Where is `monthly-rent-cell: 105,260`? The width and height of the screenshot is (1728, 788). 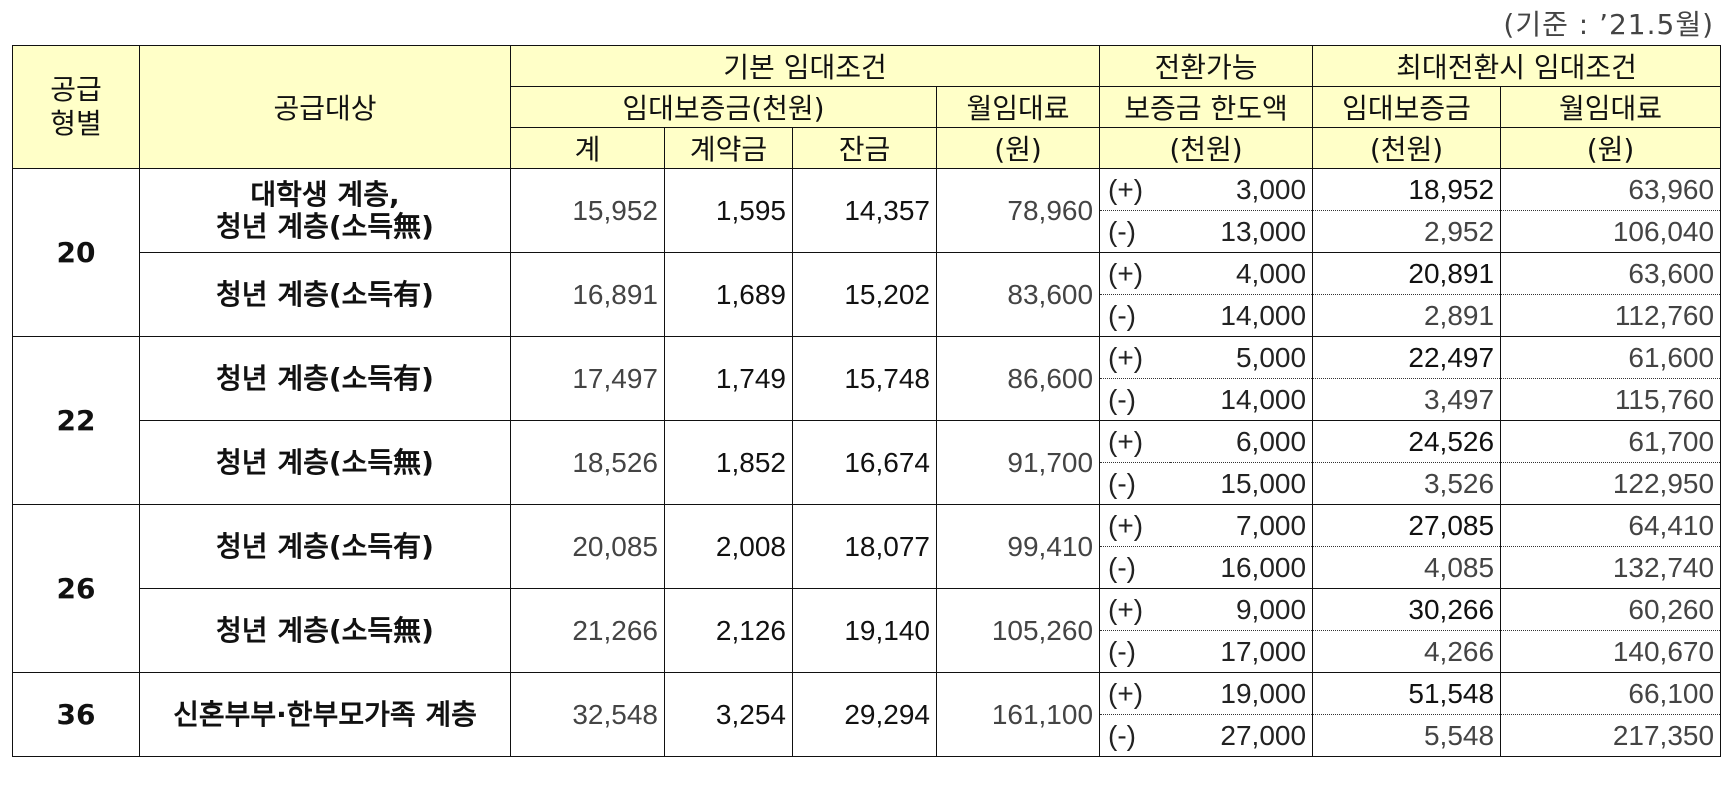 monthly-rent-cell: 105,260 is located at coordinates (1018, 630).